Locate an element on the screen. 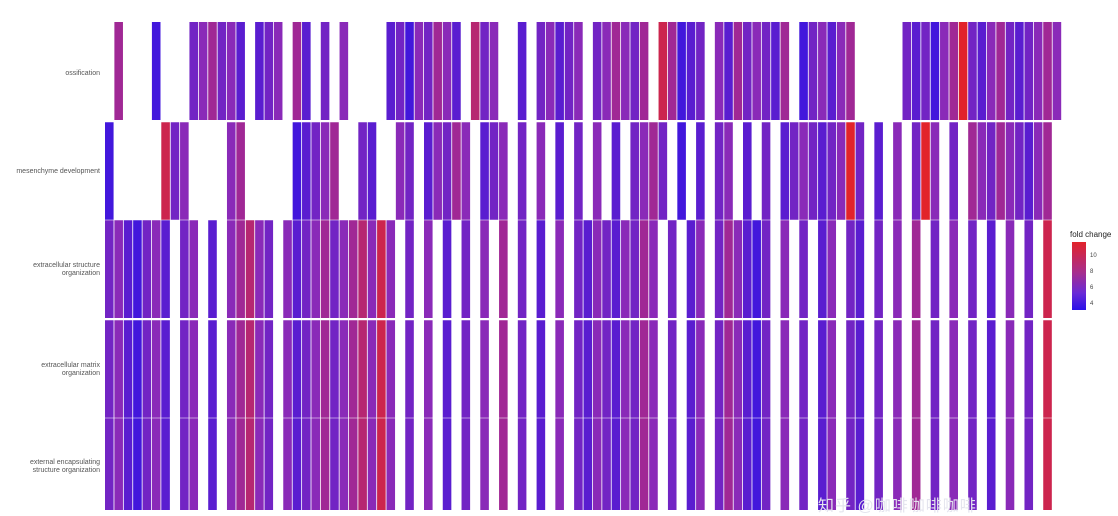 The height and width of the screenshot is (516, 1118). legend: fold change 10 8 6 4 is located at coordinates (1094, 270).